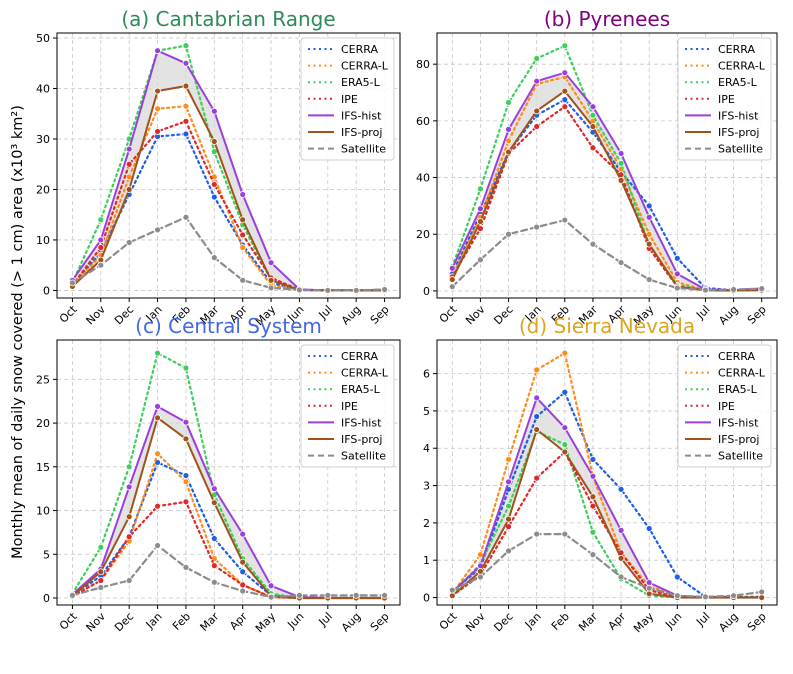 The image size is (793, 674). What do you see at coordinates (363, 456) in the screenshot?
I see `legend-label: Satellite` at bounding box center [363, 456].